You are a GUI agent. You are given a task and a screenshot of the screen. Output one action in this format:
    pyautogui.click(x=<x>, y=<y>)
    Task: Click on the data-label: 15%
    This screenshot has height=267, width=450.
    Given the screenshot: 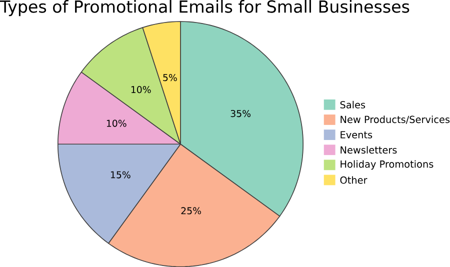 What is the action you would take?
    pyautogui.click(x=120, y=174)
    